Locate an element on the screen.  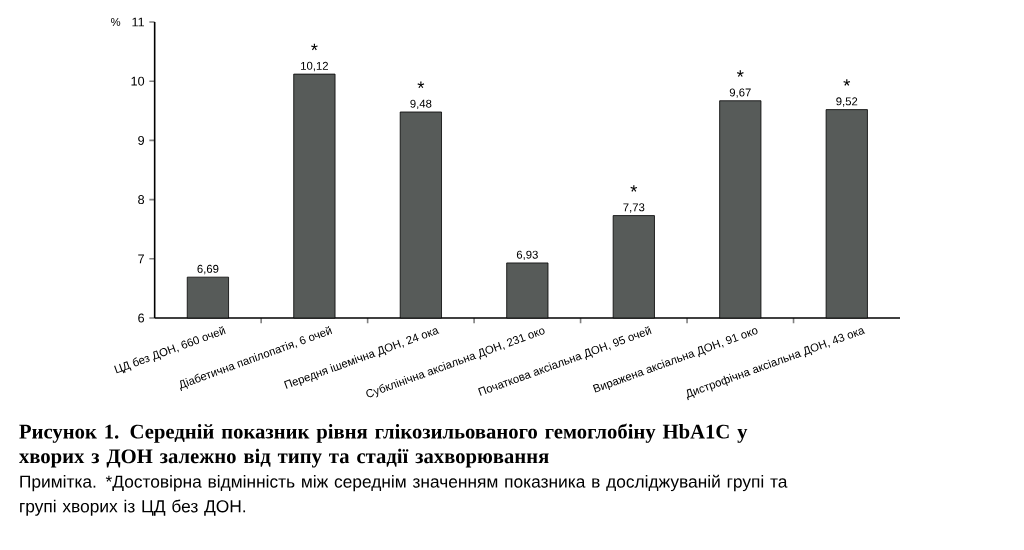
data-label: 7,73 is located at coordinates (634, 208).